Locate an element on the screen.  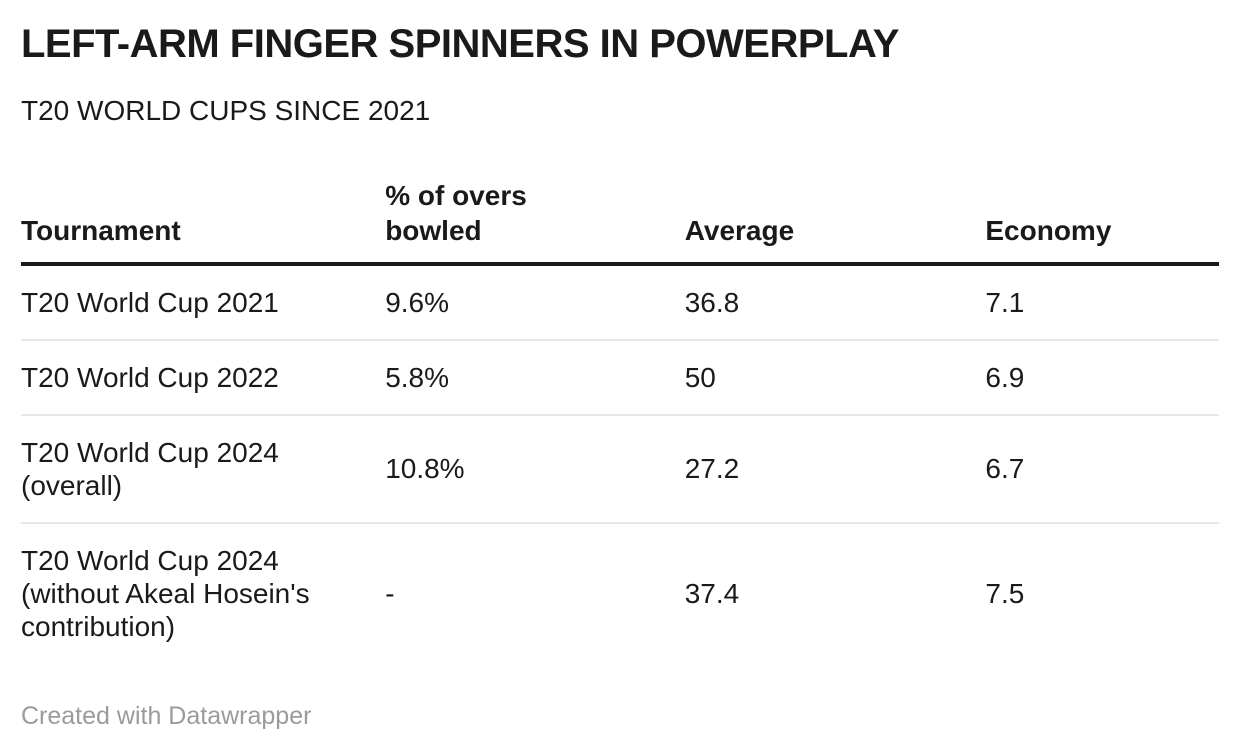
cell-overs-pct: 5.8% is located at coordinates (535, 377).